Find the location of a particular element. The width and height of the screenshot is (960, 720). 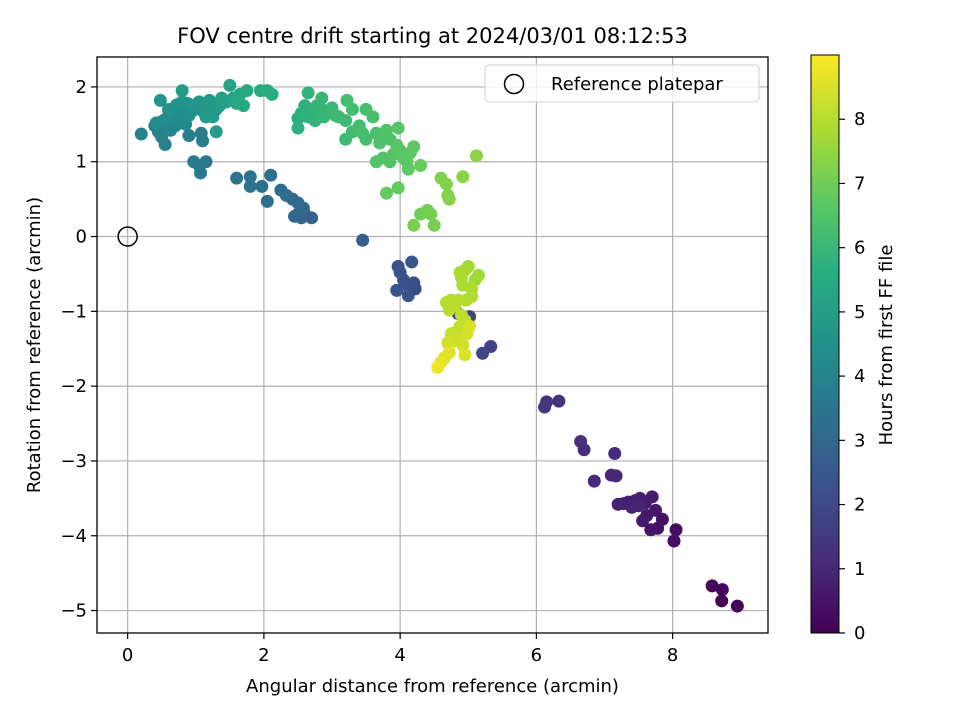

legend-box is located at coordinates (622, 83).